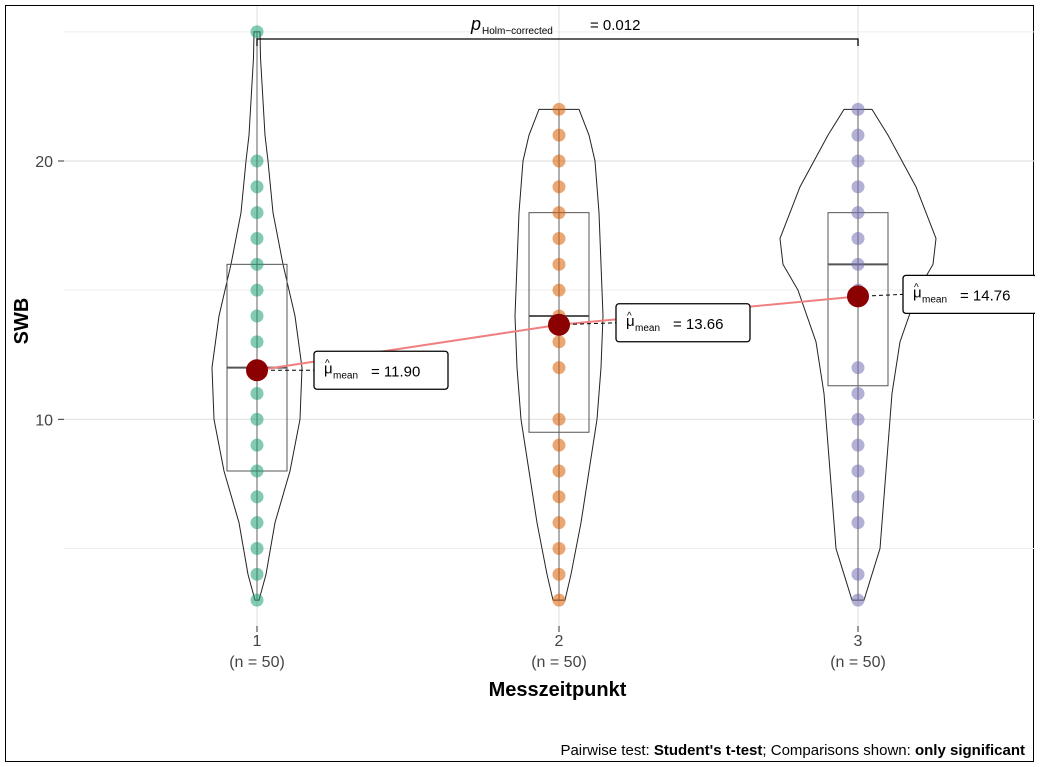 This screenshot has height=767, width=1041. I want to click on caption-test: Student's t-test, so click(708, 750).